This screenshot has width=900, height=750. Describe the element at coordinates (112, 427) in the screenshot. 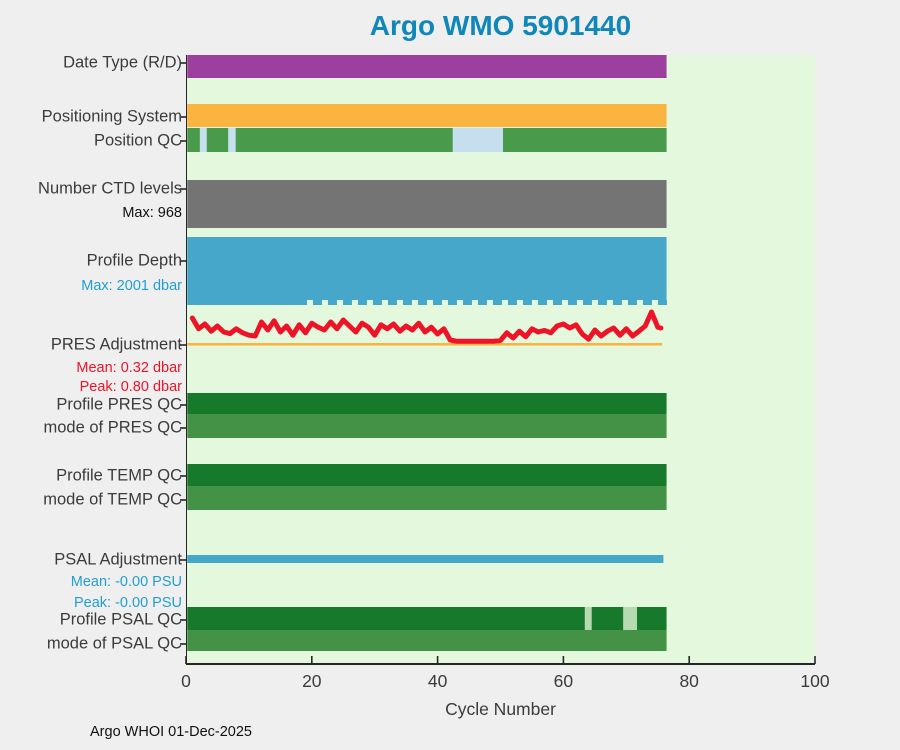

I see `row-label: mode of PRES QC` at that location.